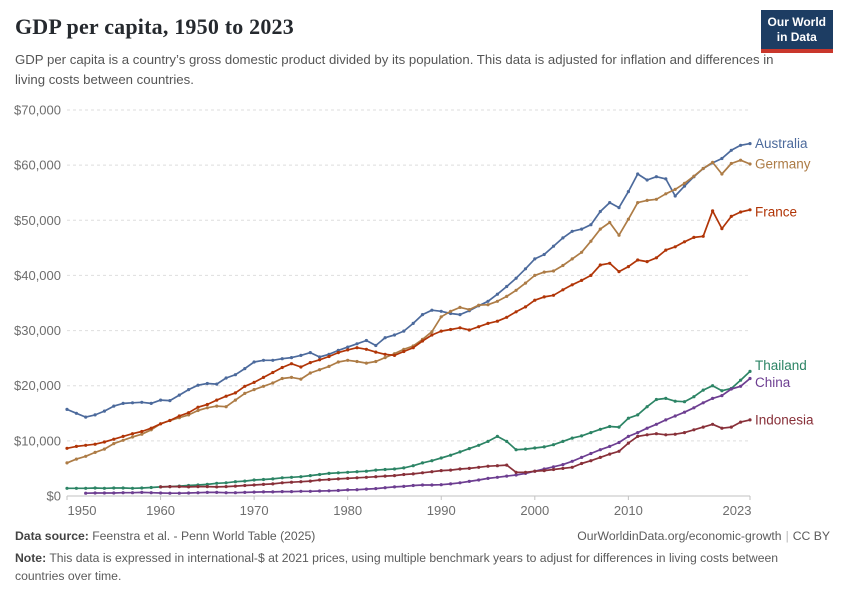 The height and width of the screenshot is (600, 850). Describe the element at coordinates (441, 510) in the screenshot. I see `x-tick-label: 1990` at that location.